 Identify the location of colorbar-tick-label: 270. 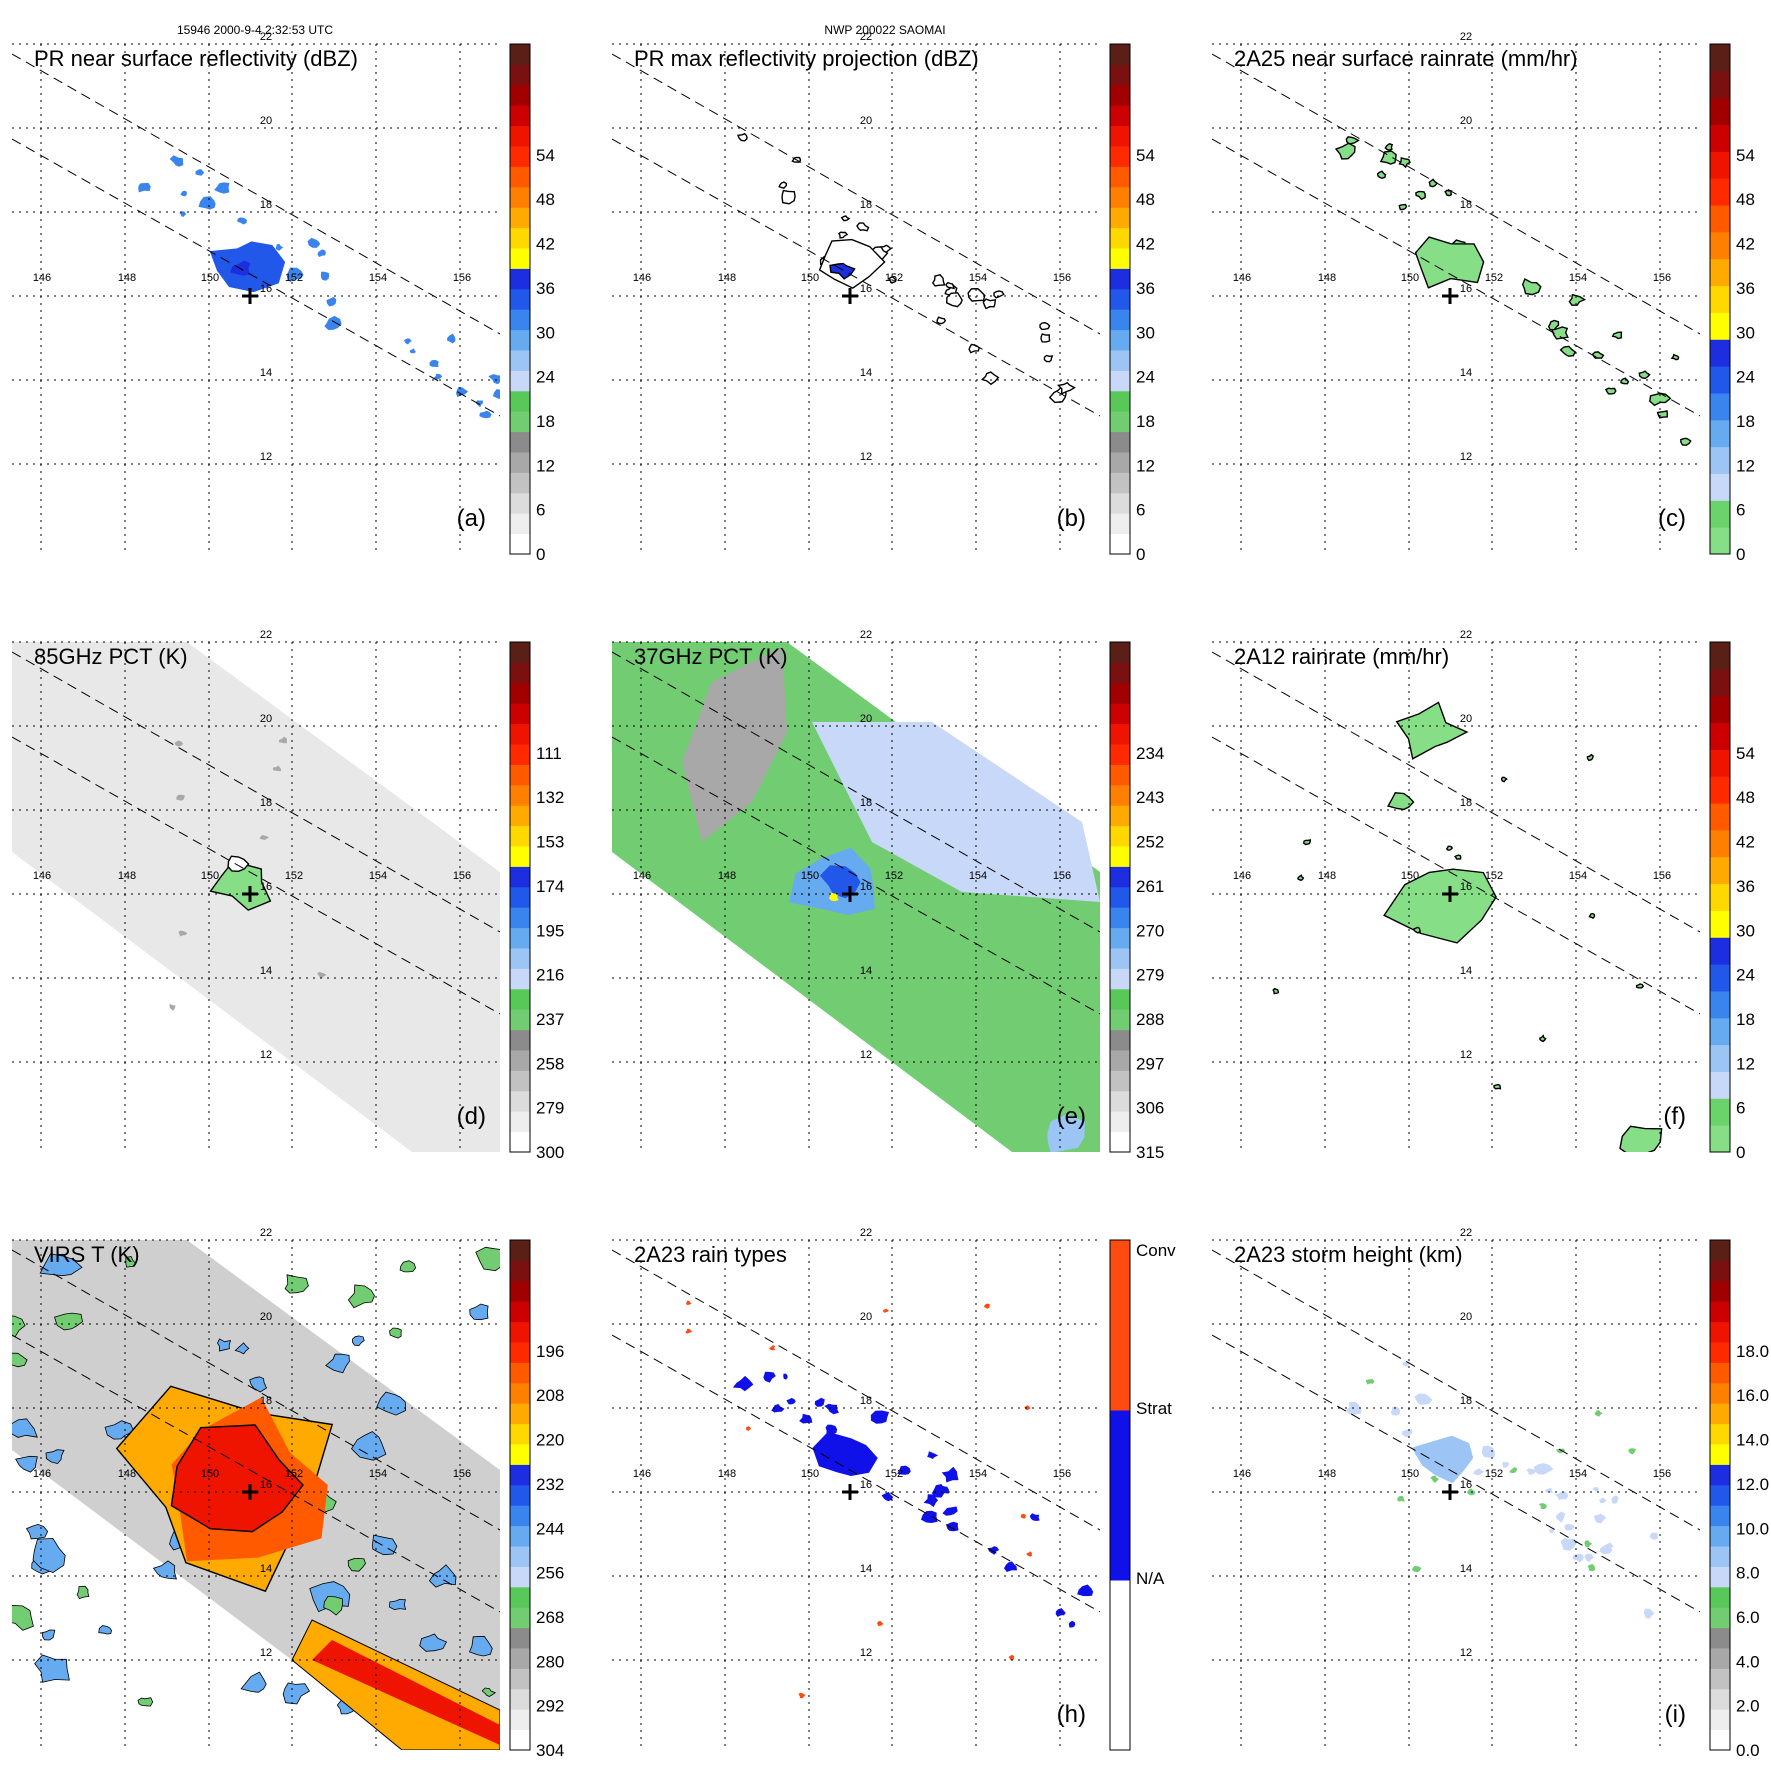
(1150, 930).